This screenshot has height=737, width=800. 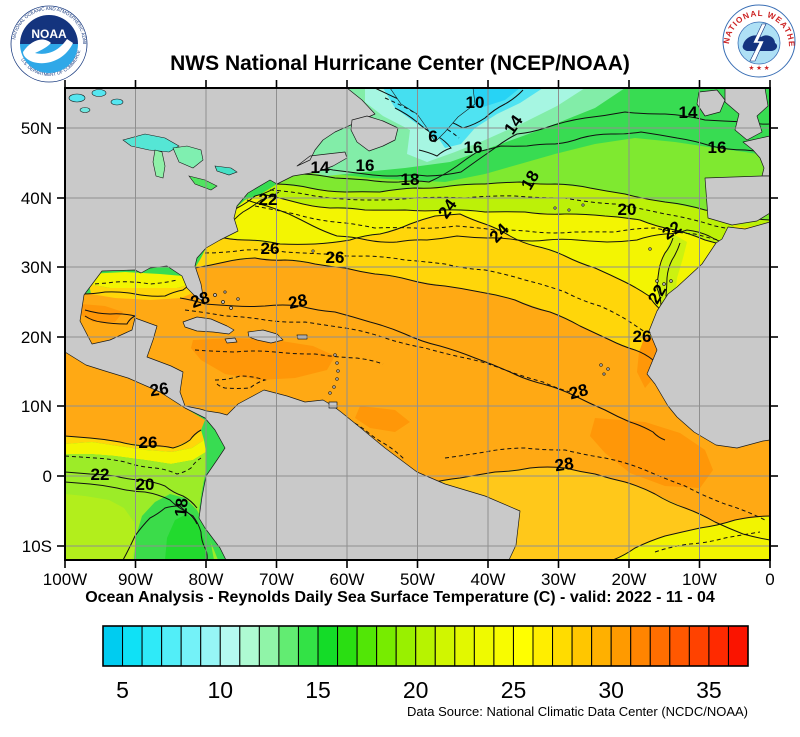 I want to click on colorbar-tick-label: 10, so click(x=221, y=690).